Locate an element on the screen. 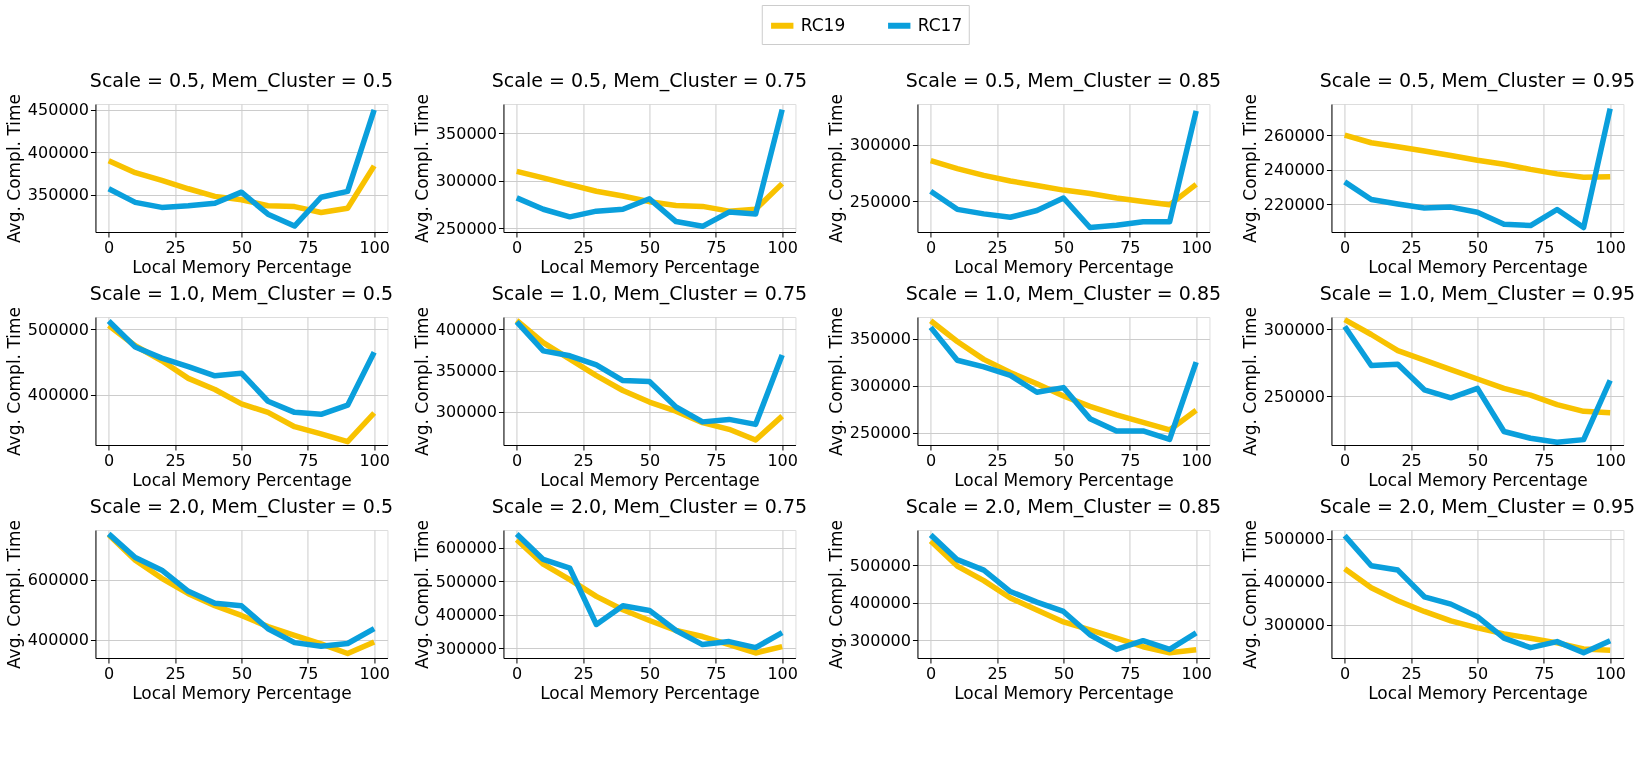 The height and width of the screenshot is (769, 1640). legend-label: RC17 is located at coordinates (940, 24).